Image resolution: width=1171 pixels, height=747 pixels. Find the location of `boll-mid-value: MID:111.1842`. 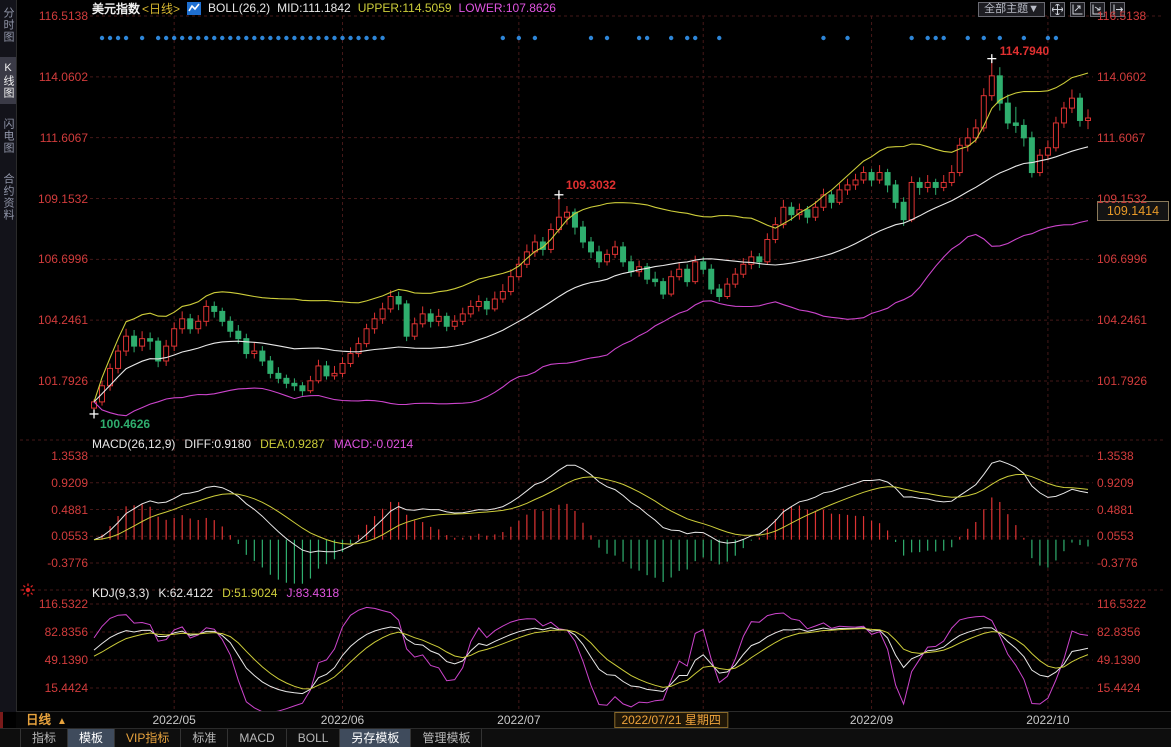

boll-mid-value: MID:111.1842 is located at coordinates (314, 8).